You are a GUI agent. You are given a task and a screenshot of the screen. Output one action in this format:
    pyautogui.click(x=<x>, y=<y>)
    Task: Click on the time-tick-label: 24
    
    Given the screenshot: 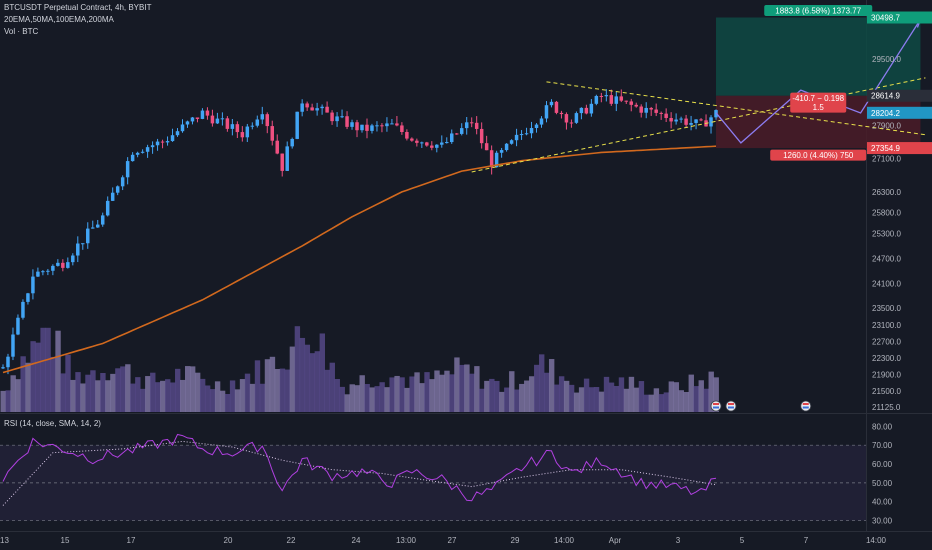 What is the action you would take?
    pyautogui.click(x=356, y=540)
    